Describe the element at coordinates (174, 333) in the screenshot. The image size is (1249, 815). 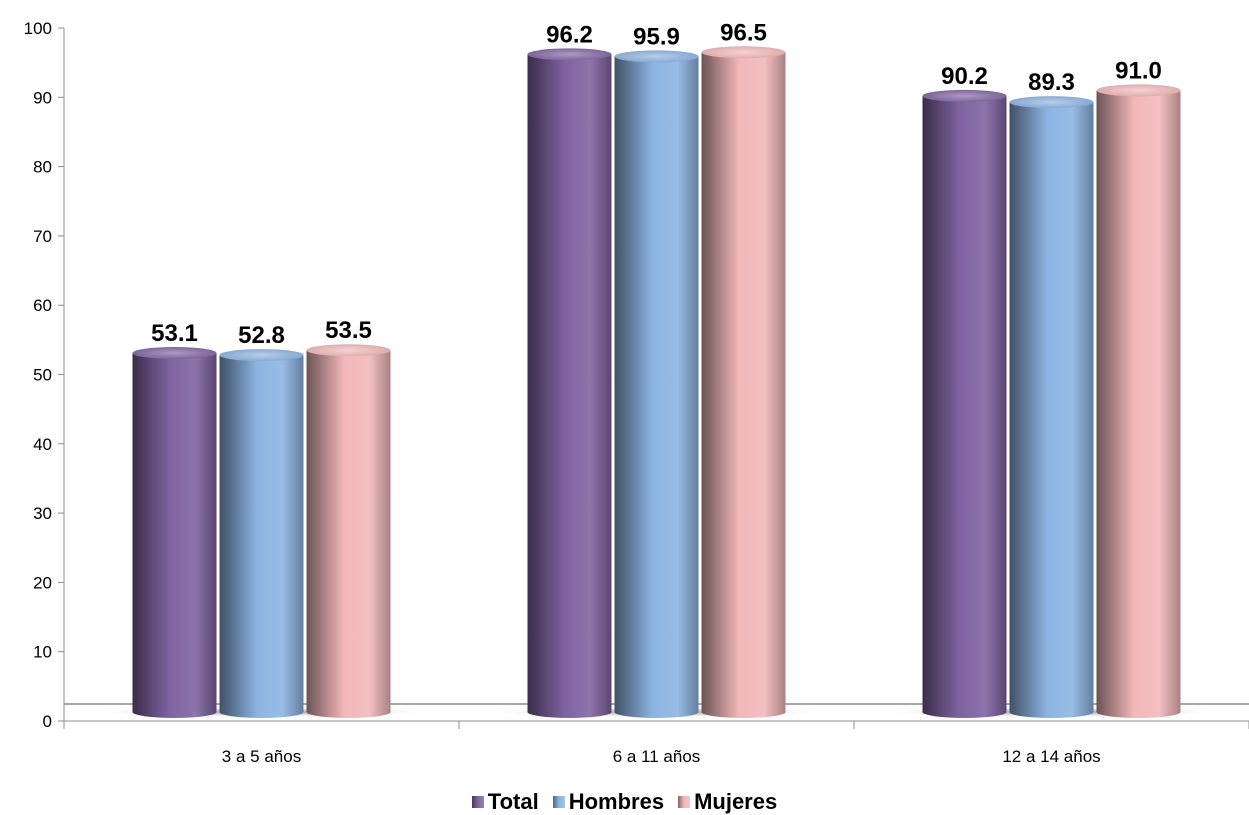
I see `data-label: 53.1` at that location.